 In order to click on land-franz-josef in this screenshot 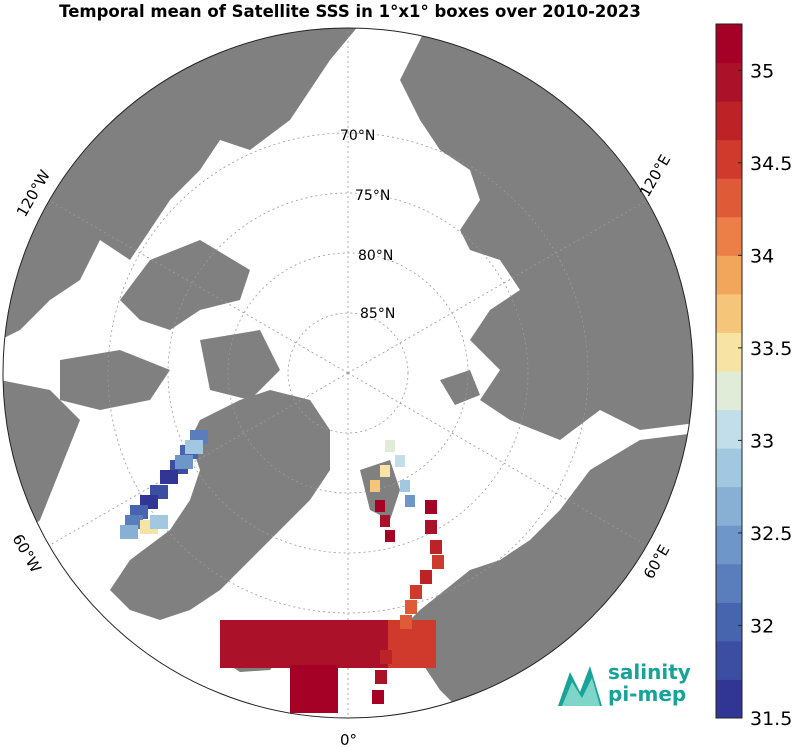, I will do `click(460, 387)`.